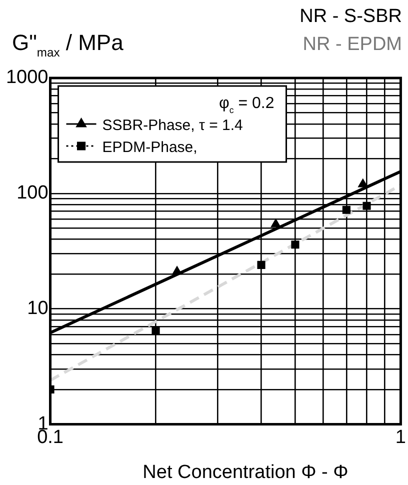  What do you see at coordinates (32, 193) in the screenshot?
I see `y-tick-label: 100` at bounding box center [32, 193].